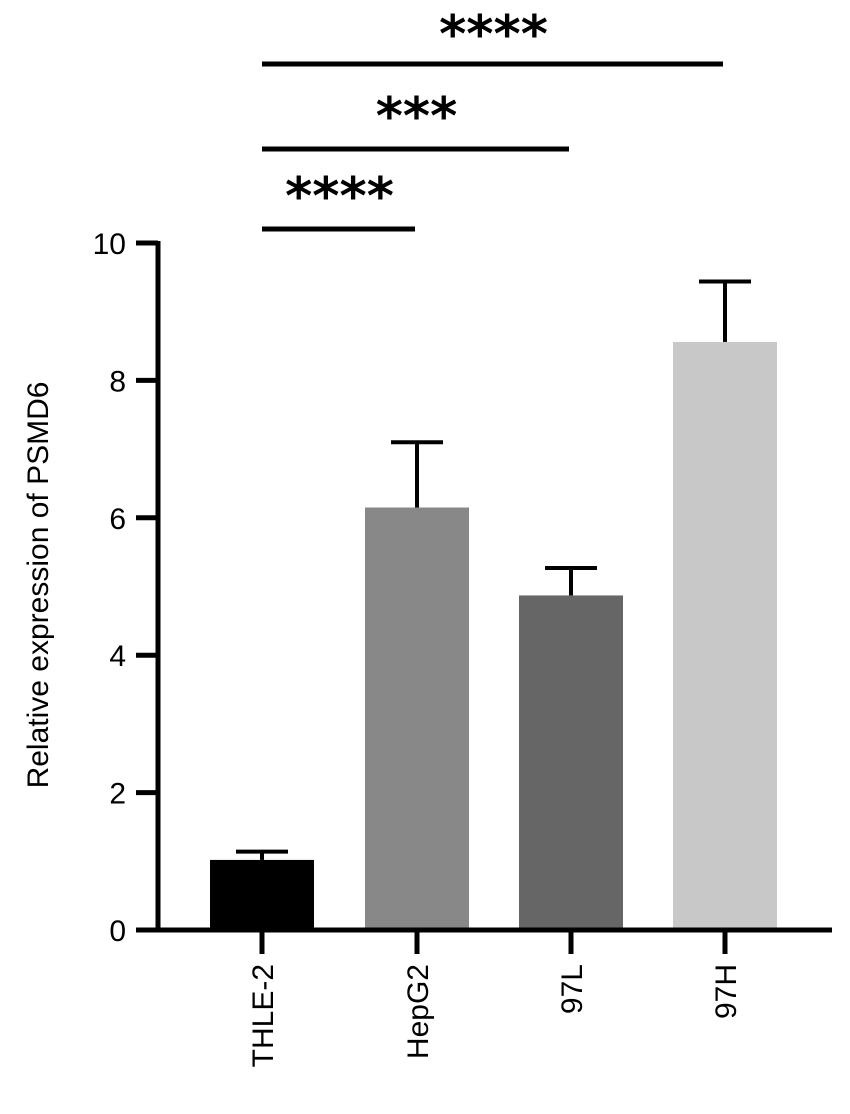 Image resolution: width=850 pixels, height=1114 pixels. I want to click on y-axis-title: Relative expression of PSMD6, so click(38, 585).